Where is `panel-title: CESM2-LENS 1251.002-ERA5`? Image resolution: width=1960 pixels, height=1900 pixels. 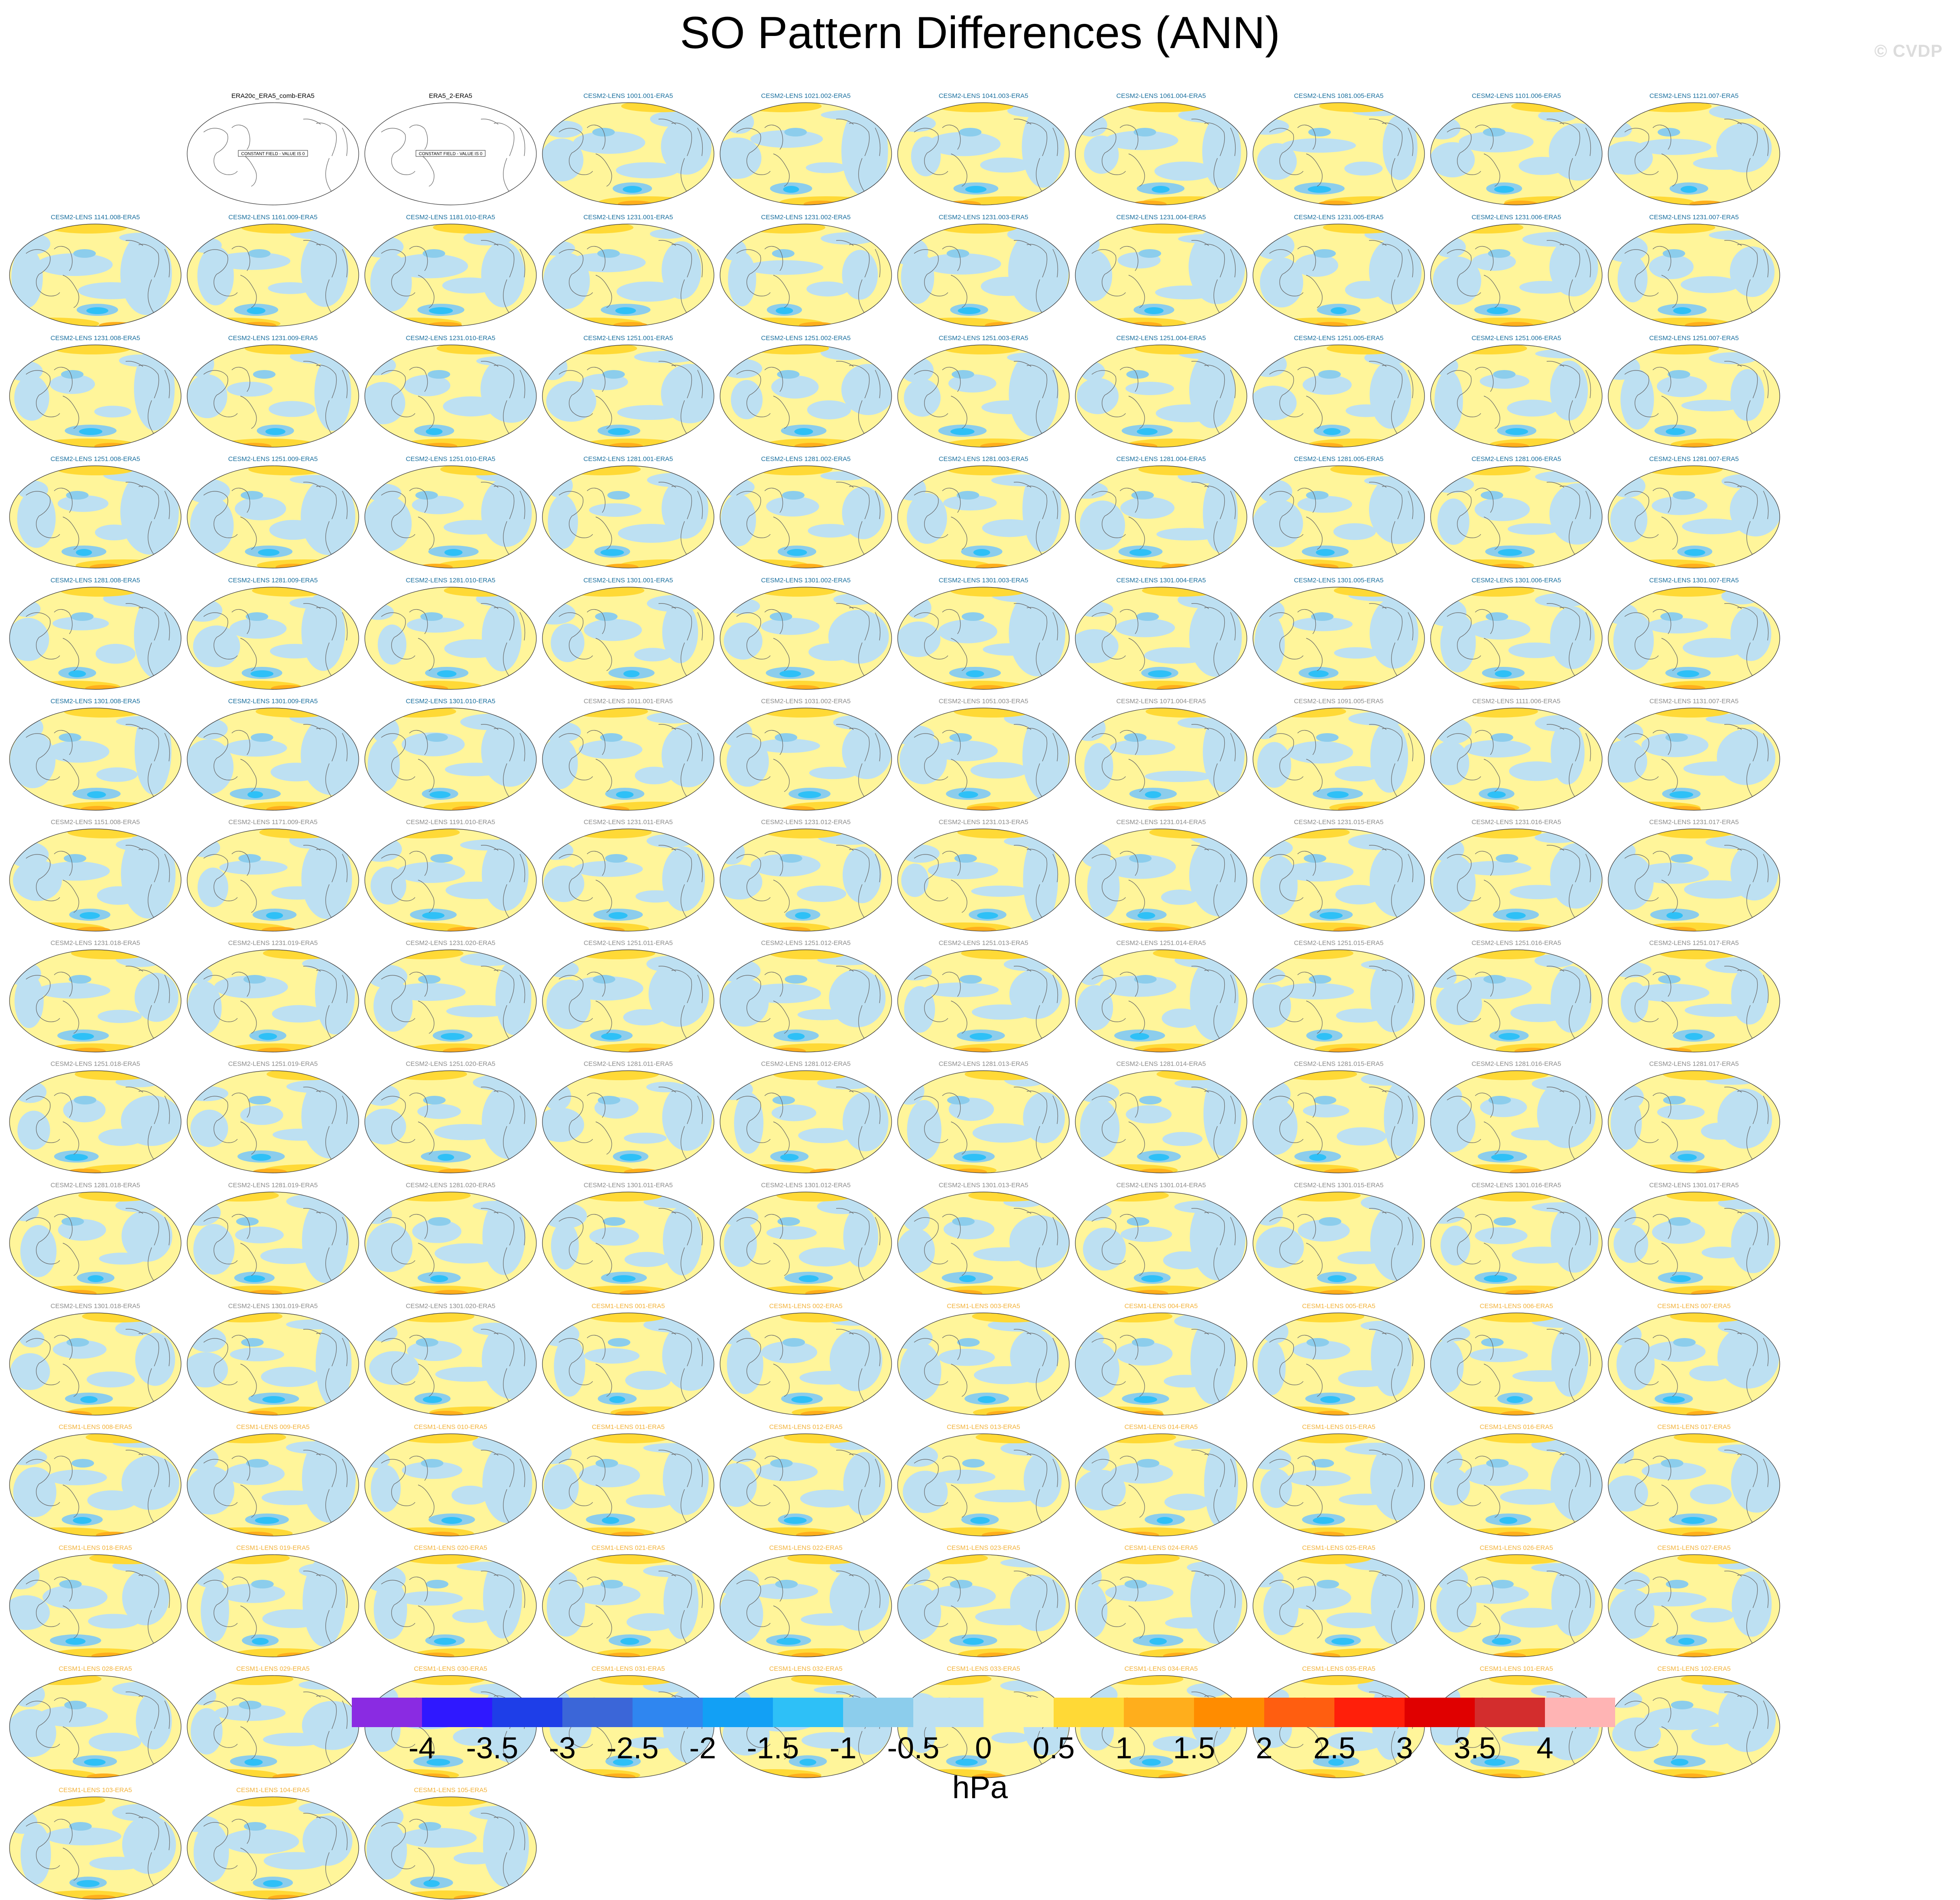 panel-title: CESM2-LENS 1251.002-ERA5 is located at coordinates (806, 338).